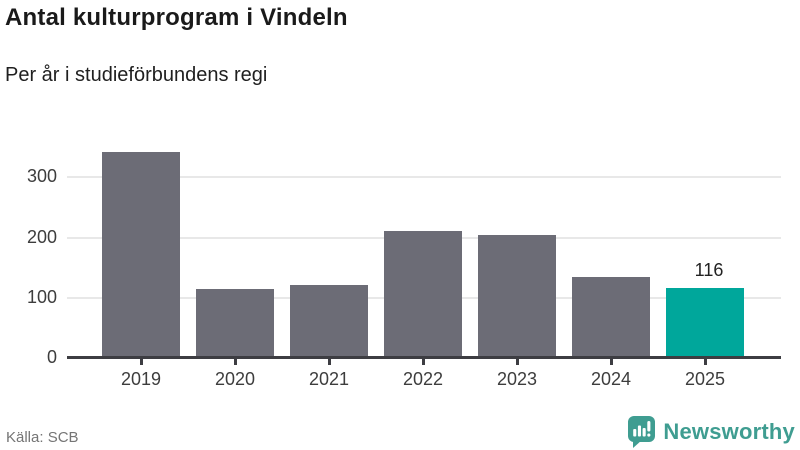  Describe the element at coordinates (51, 357) in the screenshot. I see `y-tick-label-0: 0` at that location.